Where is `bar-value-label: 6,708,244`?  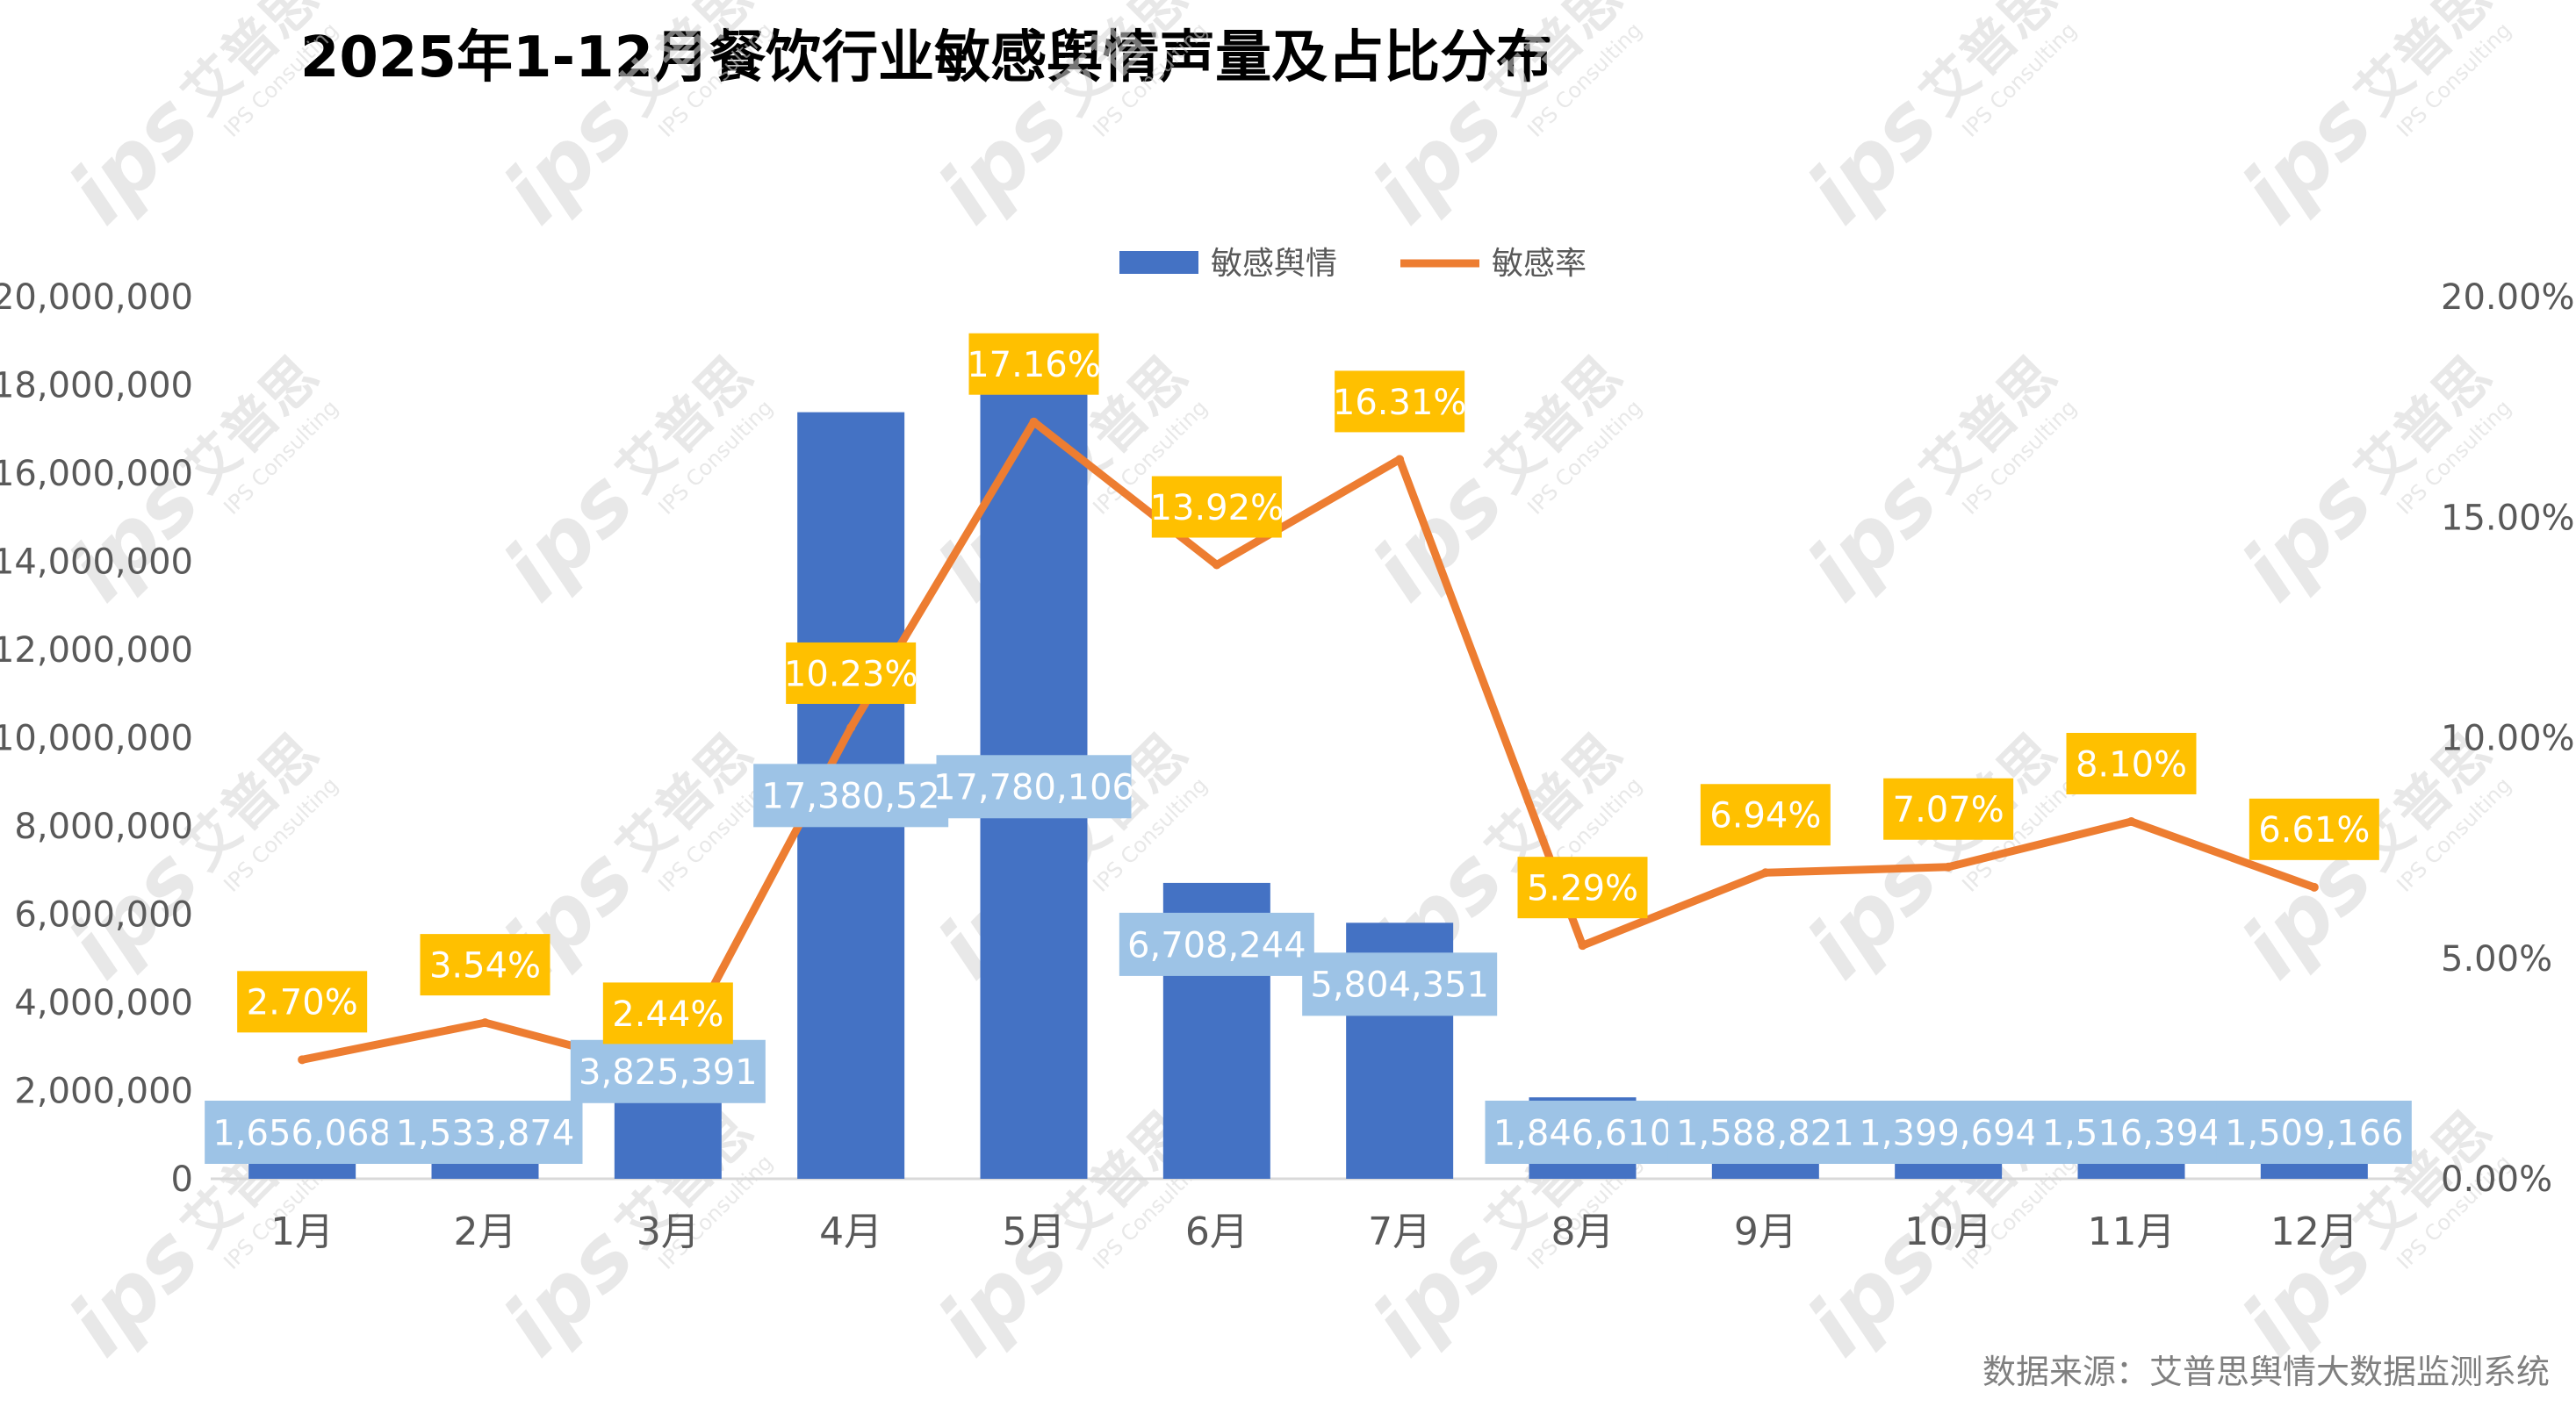
bar-value-label: 6,708,244 is located at coordinates (1216, 944).